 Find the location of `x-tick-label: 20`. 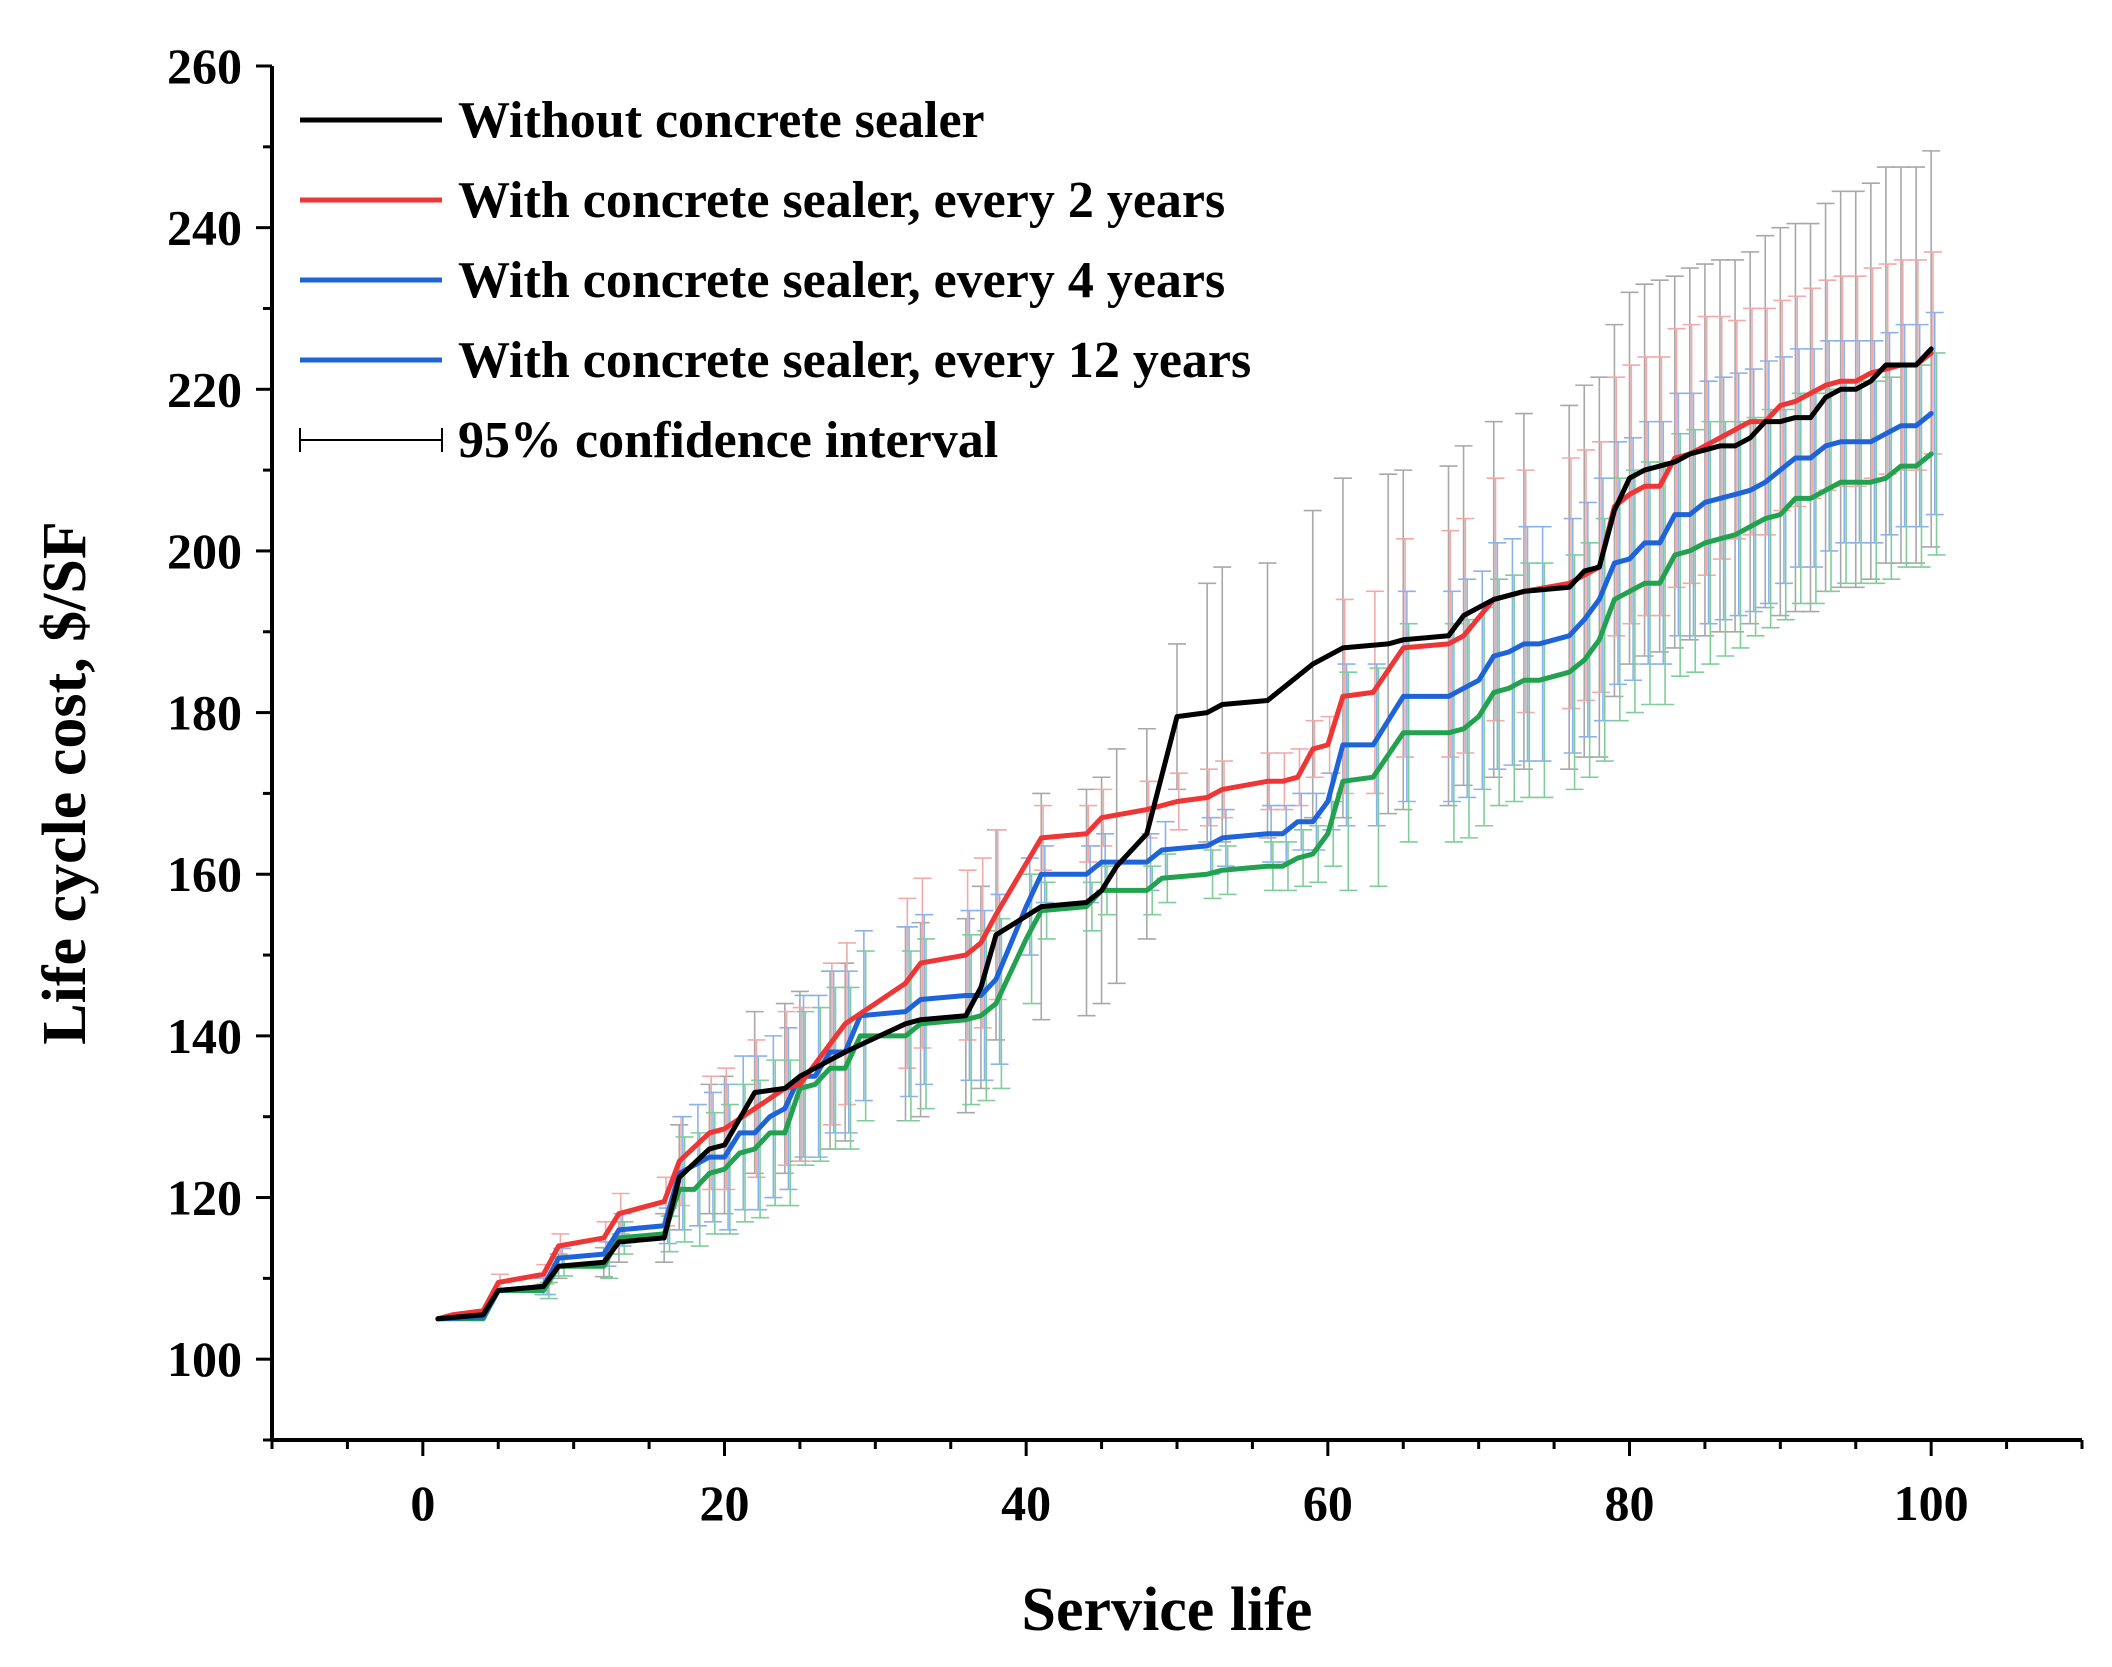

x-tick-label: 20 is located at coordinates (725, 1503).